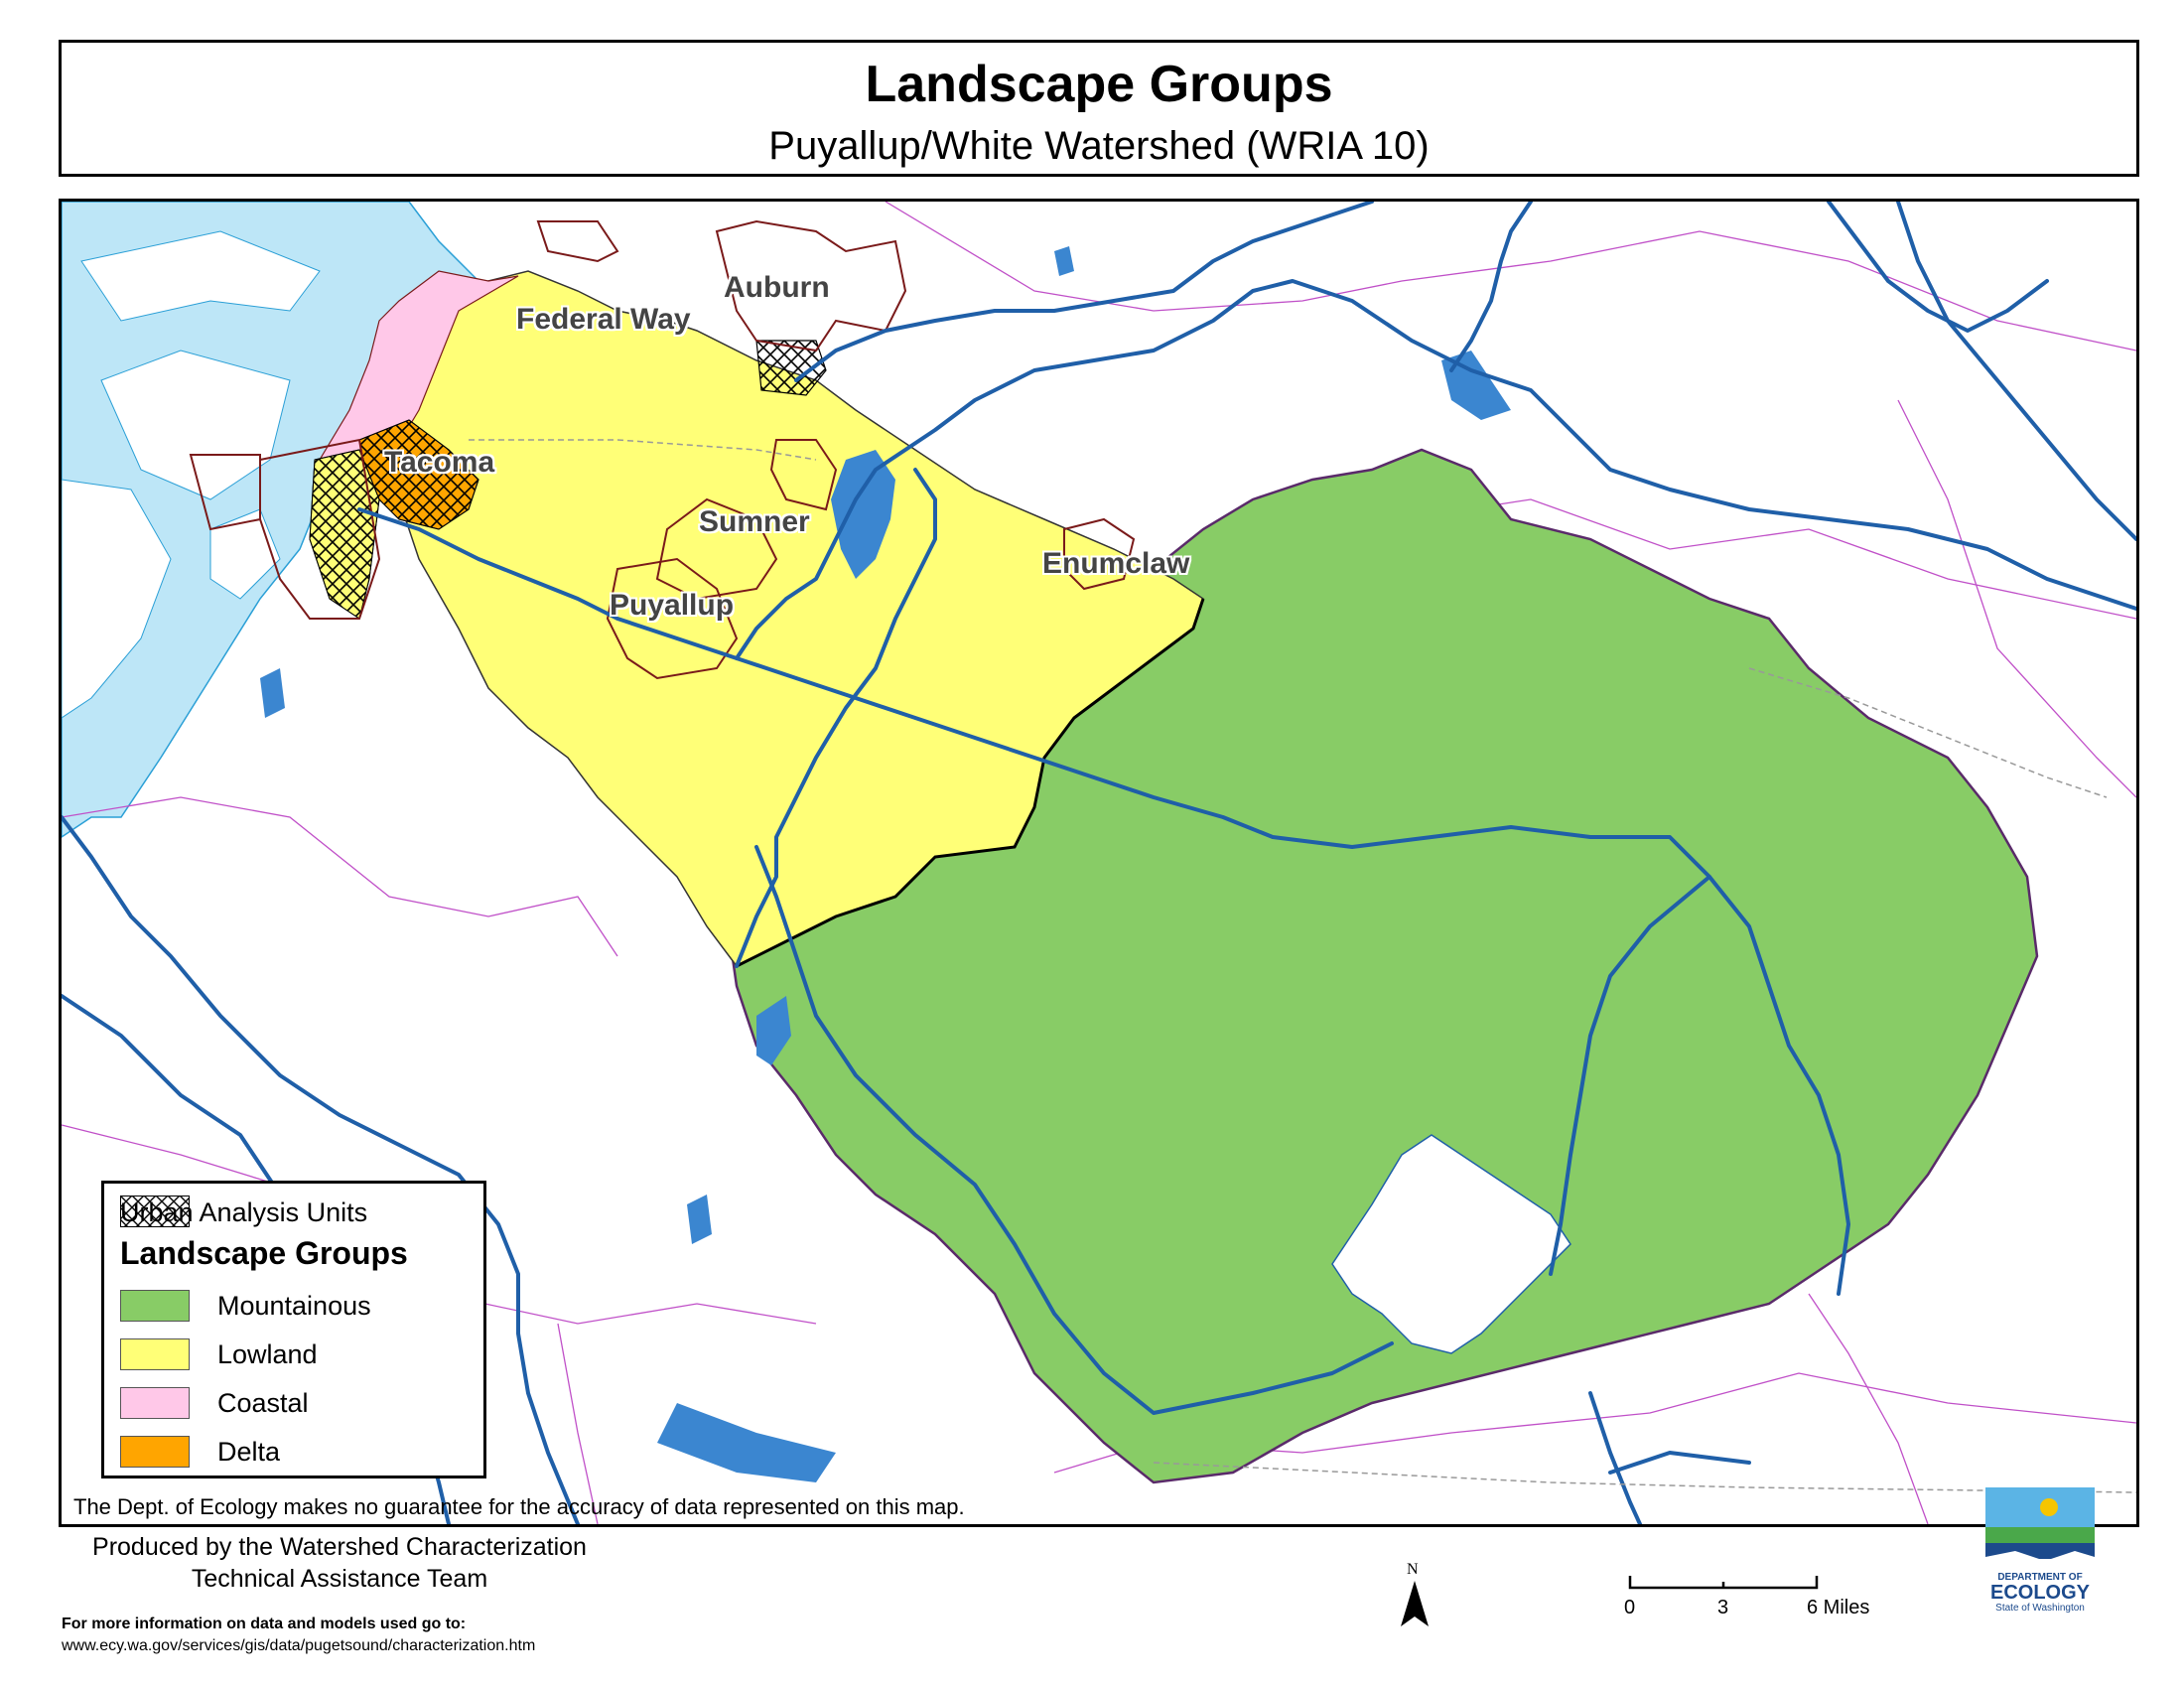  I want to click on north-arrow-shape, so click(1415, 1603).